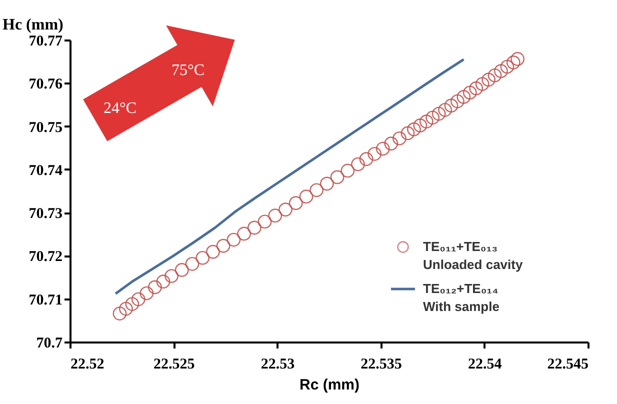 The image size is (617, 404). What do you see at coordinates (277, 364) in the screenshot?
I see `x-tick-label: 22.53` at bounding box center [277, 364].